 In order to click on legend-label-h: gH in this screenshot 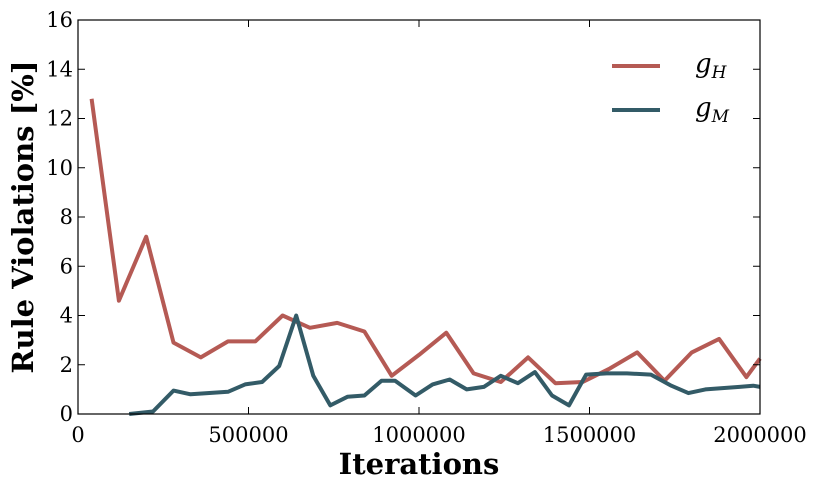, I will do `click(711, 66)`.